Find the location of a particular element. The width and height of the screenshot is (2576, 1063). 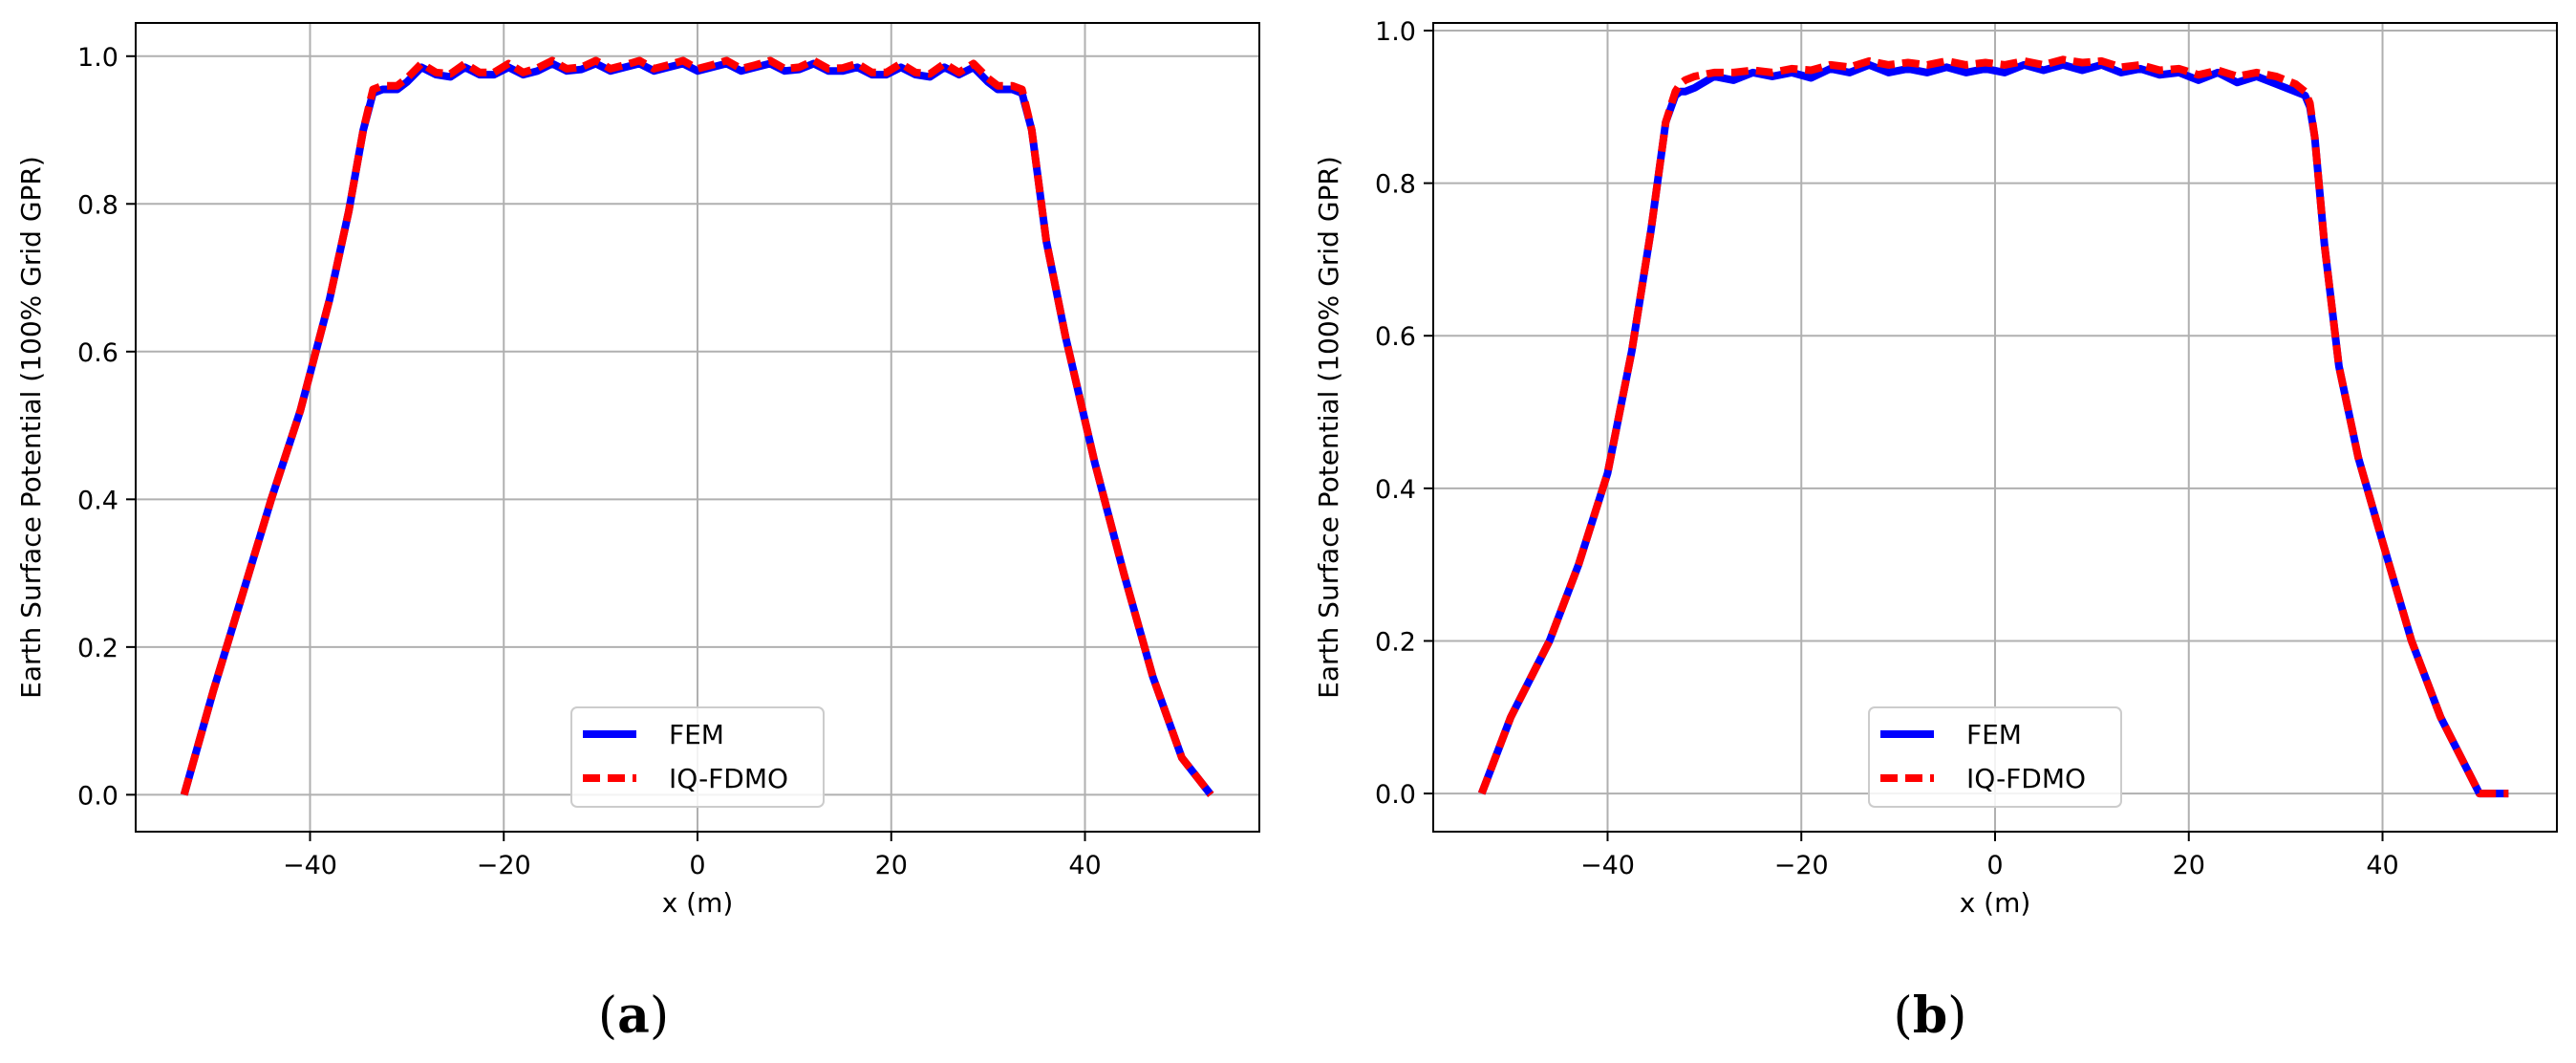

panel-caption-b: (b) is located at coordinates (1930, 1016).